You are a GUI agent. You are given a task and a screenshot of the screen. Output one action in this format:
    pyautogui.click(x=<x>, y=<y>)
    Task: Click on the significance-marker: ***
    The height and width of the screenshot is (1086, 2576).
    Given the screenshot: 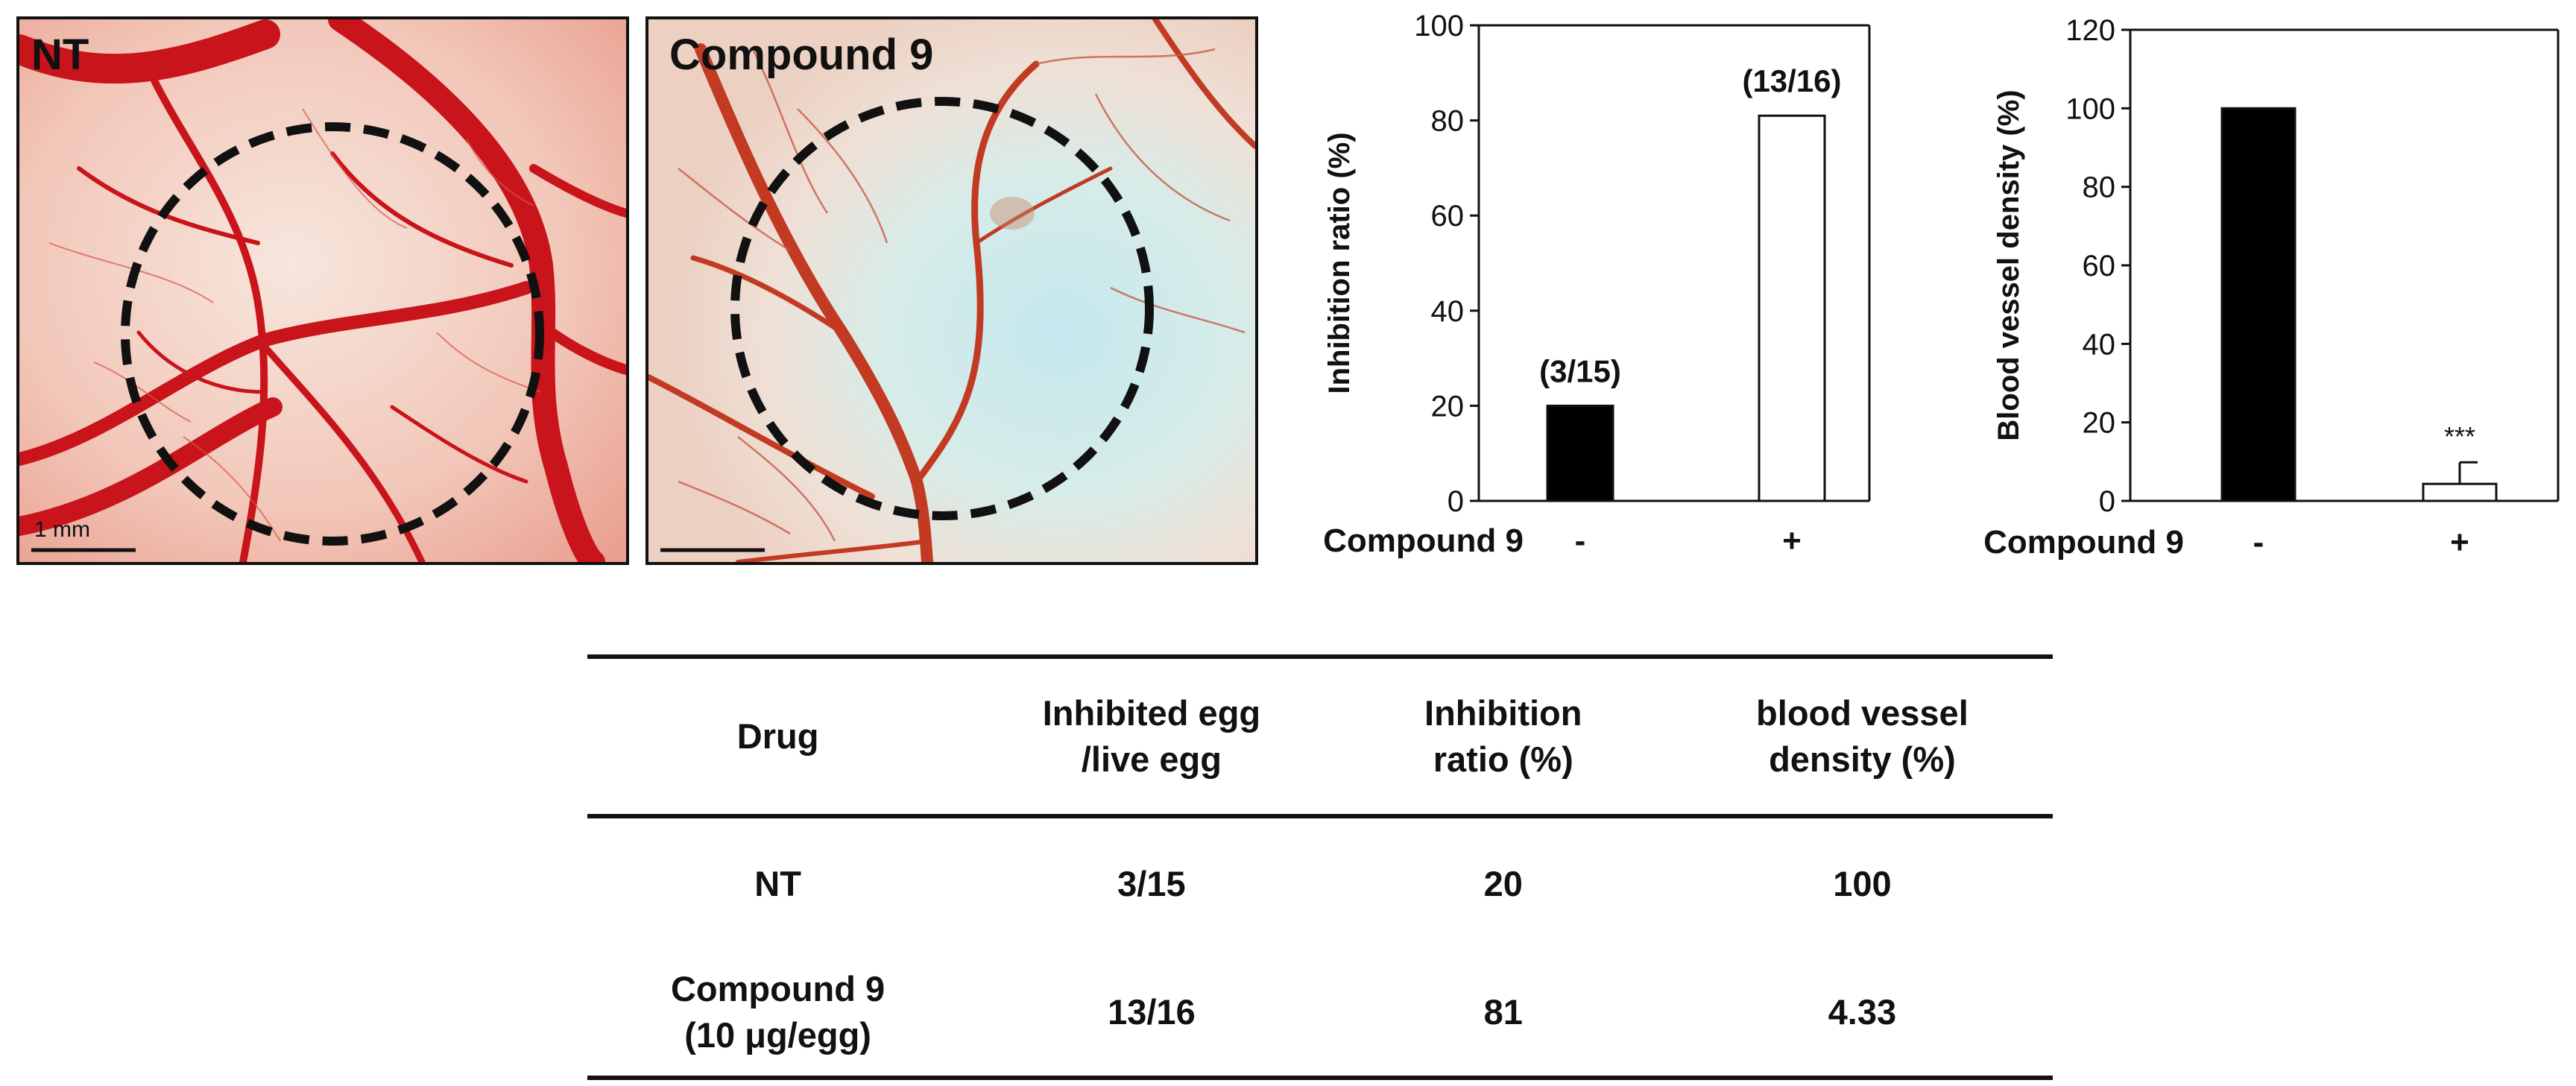 What is the action you would take?
    pyautogui.click(x=2459, y=436)
    